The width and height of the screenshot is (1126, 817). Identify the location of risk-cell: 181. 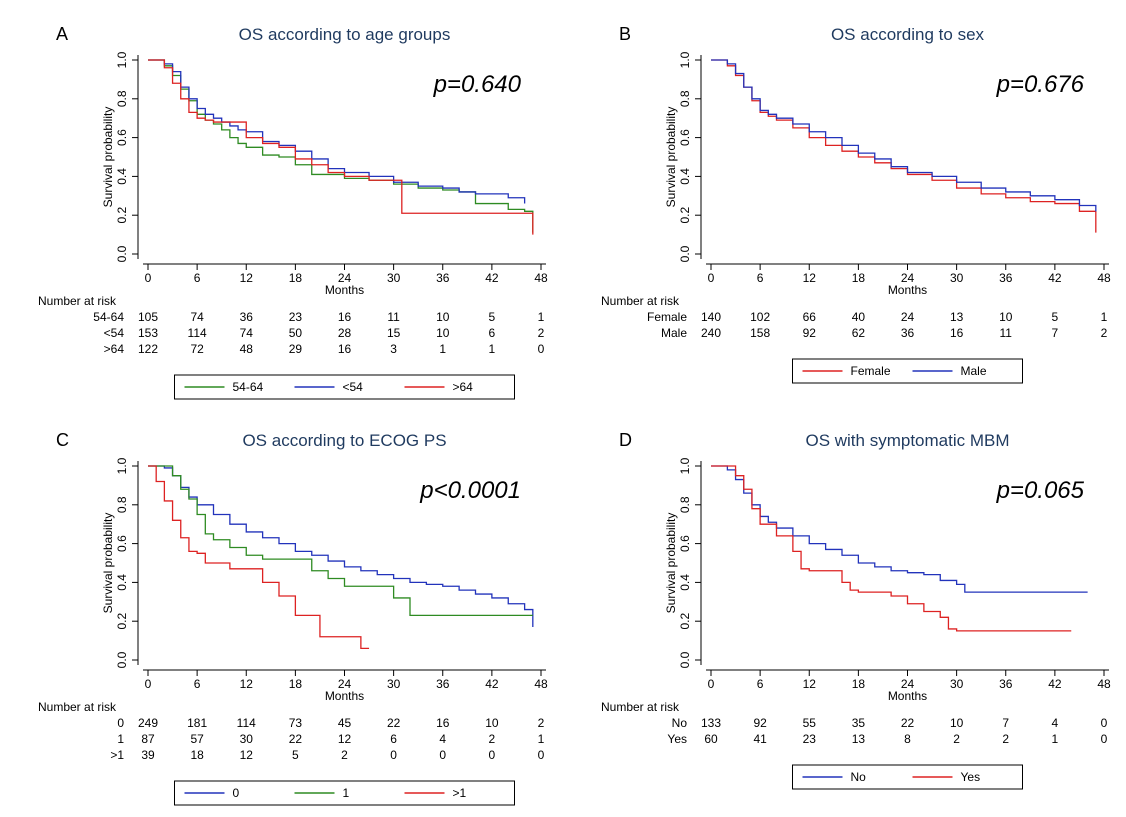
(197, 723).